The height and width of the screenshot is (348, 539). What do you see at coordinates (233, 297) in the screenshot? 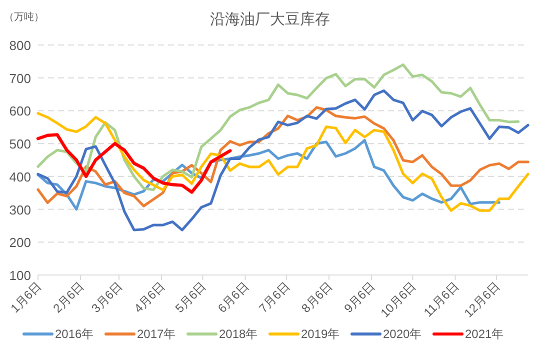
I see `x-tick-label: 6月6日` at bounding box center [233, 297].